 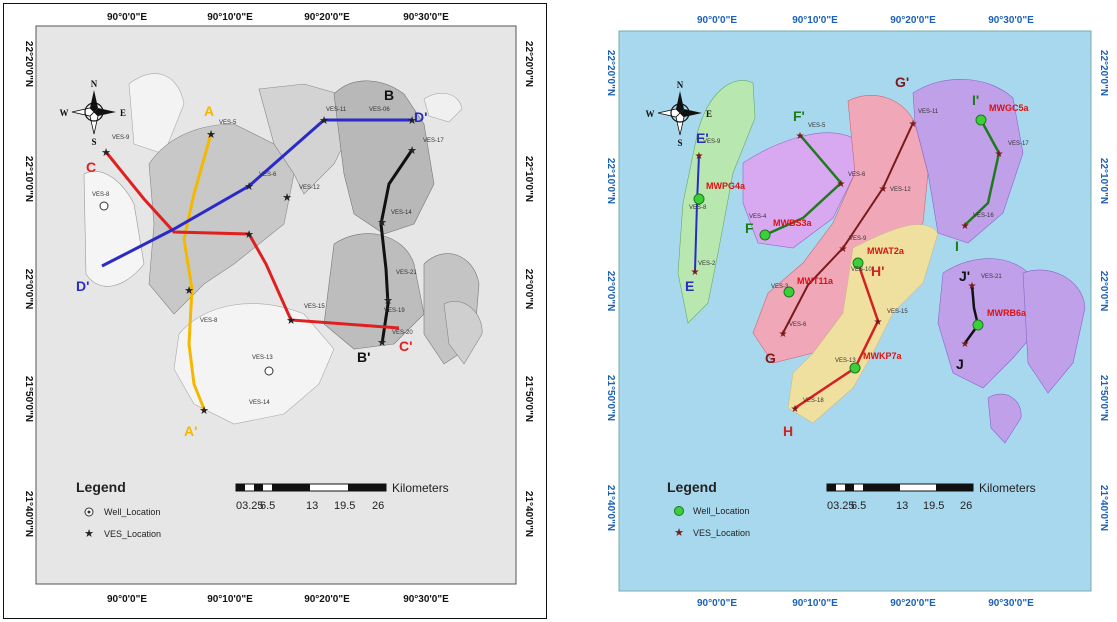 What do you see at coordinates (1011, 20) in the screenshot?
I see `tick-top-3: 90°30'0"E` at bounding box center [1011, 20].